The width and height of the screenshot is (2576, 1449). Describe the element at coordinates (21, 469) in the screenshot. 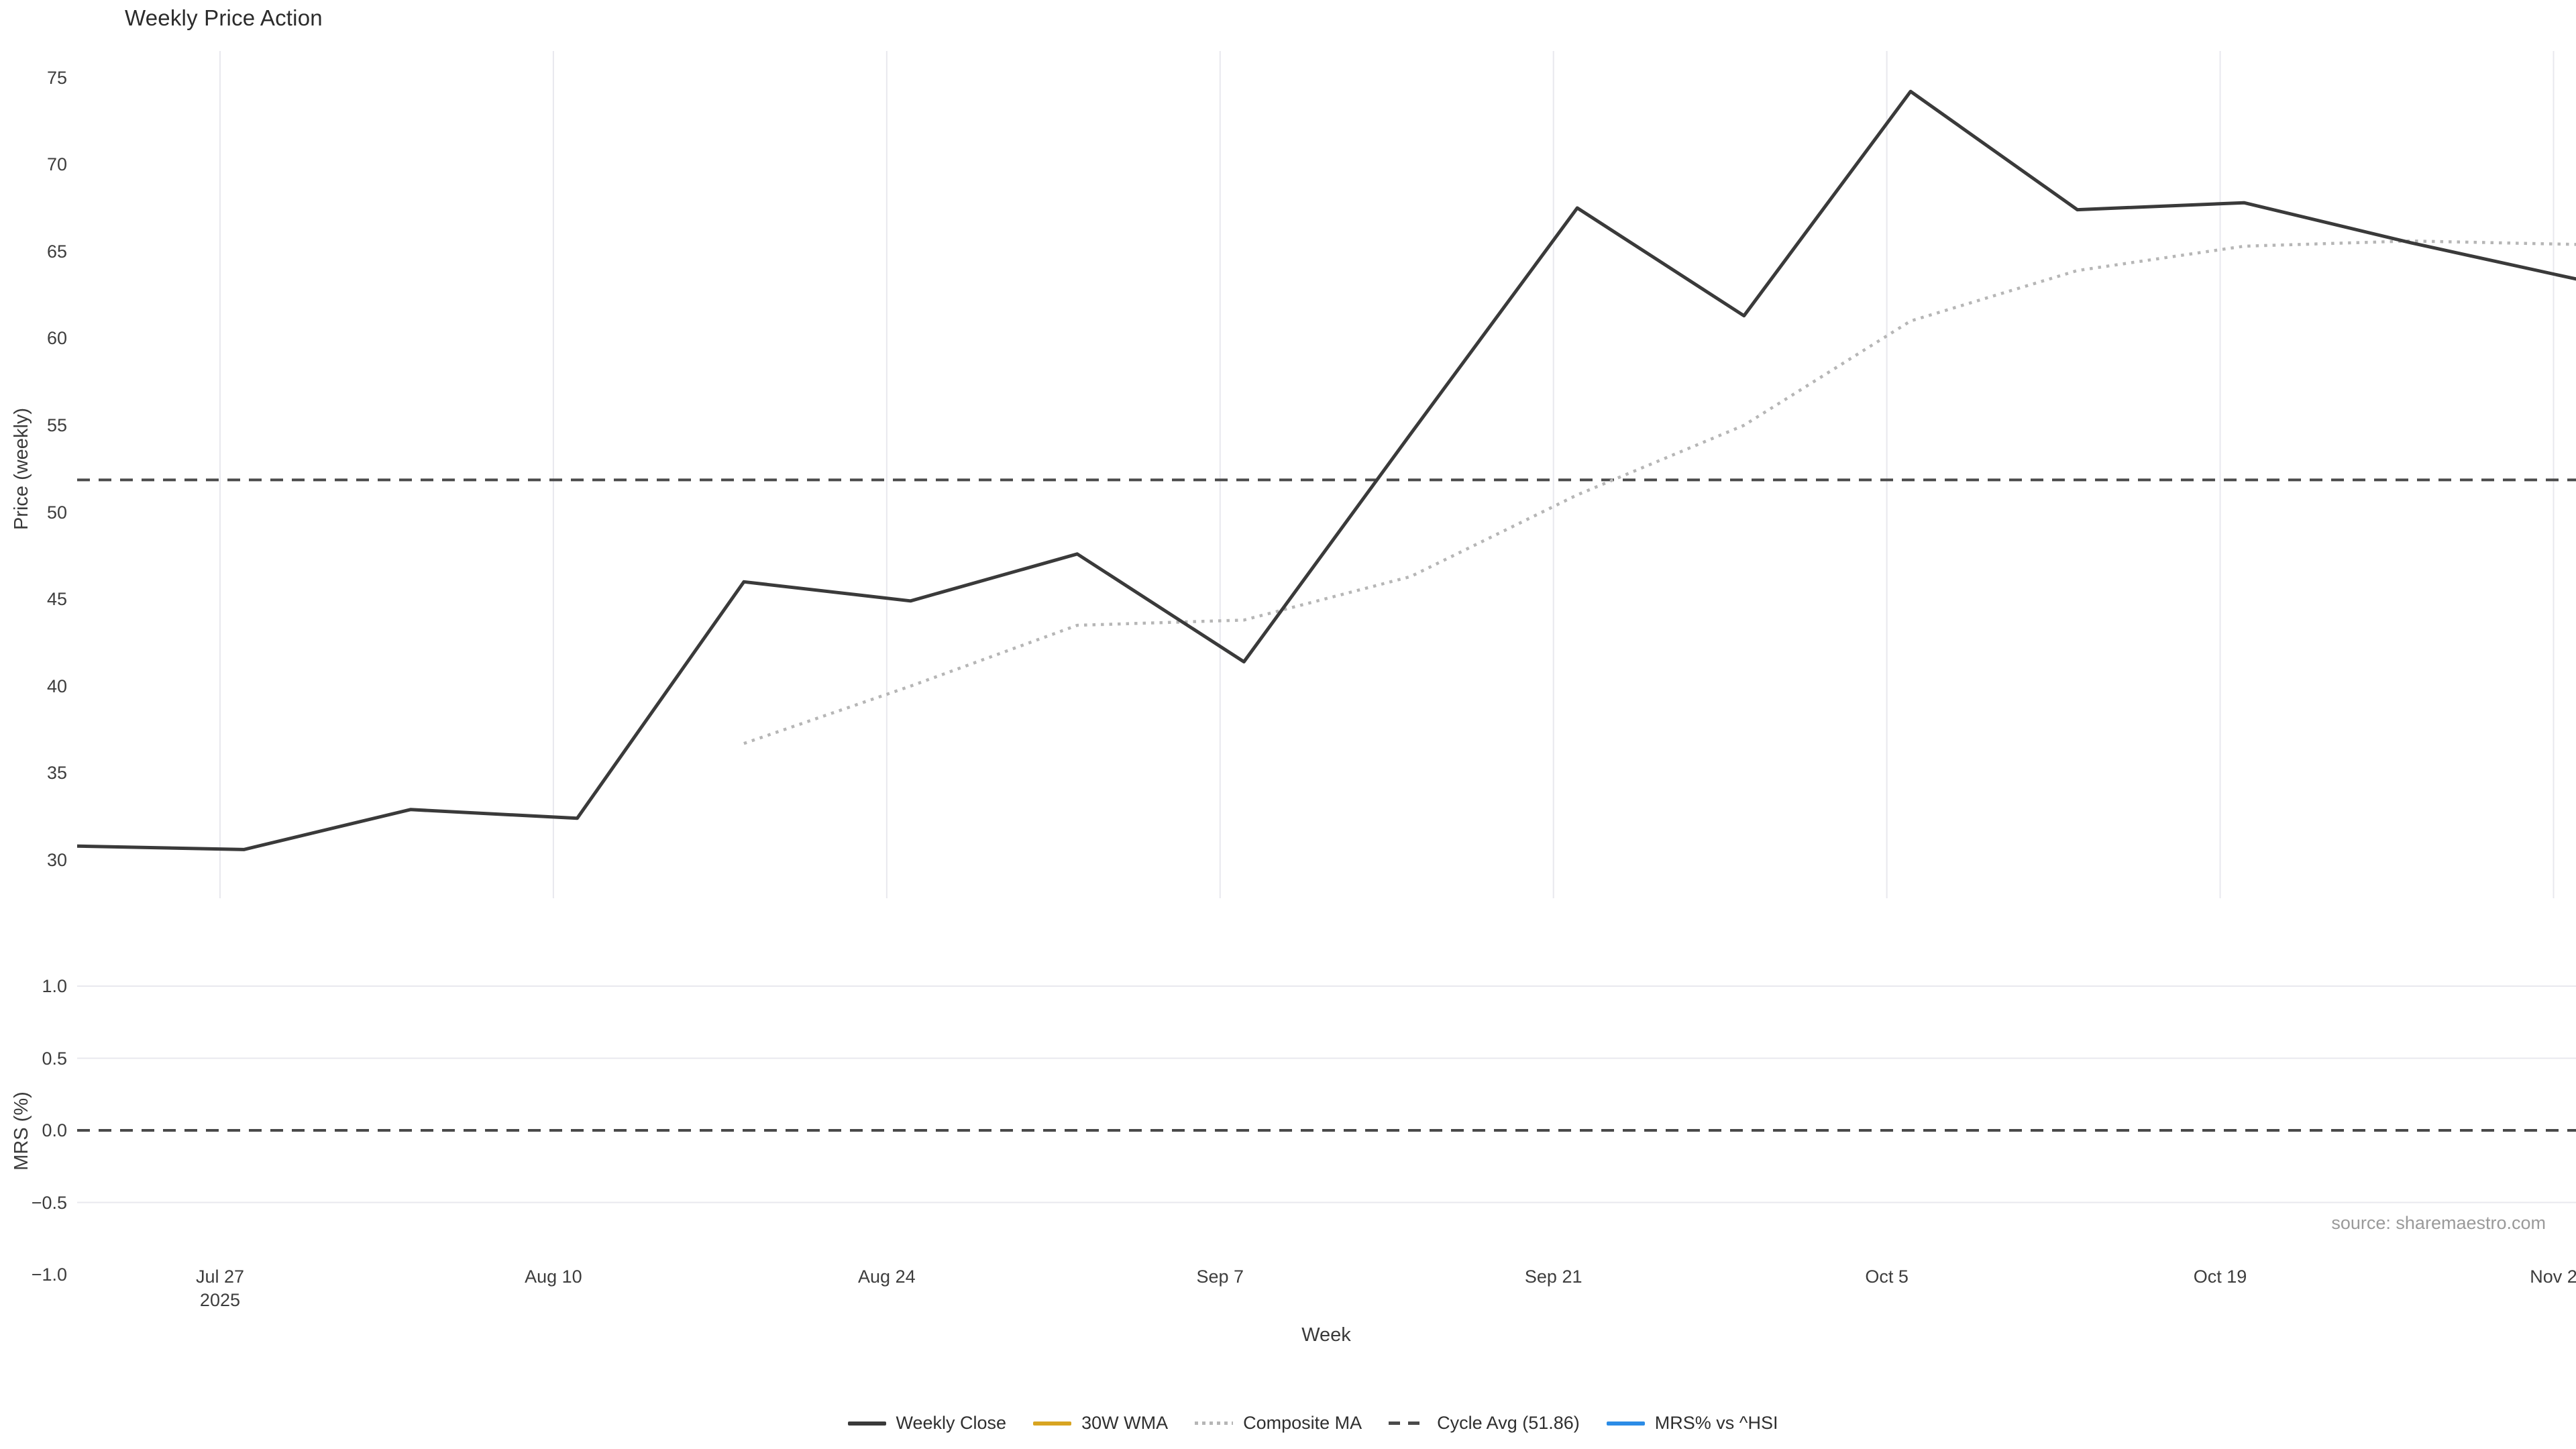

I see `price-axis-title: Price (weekly)` at that location.